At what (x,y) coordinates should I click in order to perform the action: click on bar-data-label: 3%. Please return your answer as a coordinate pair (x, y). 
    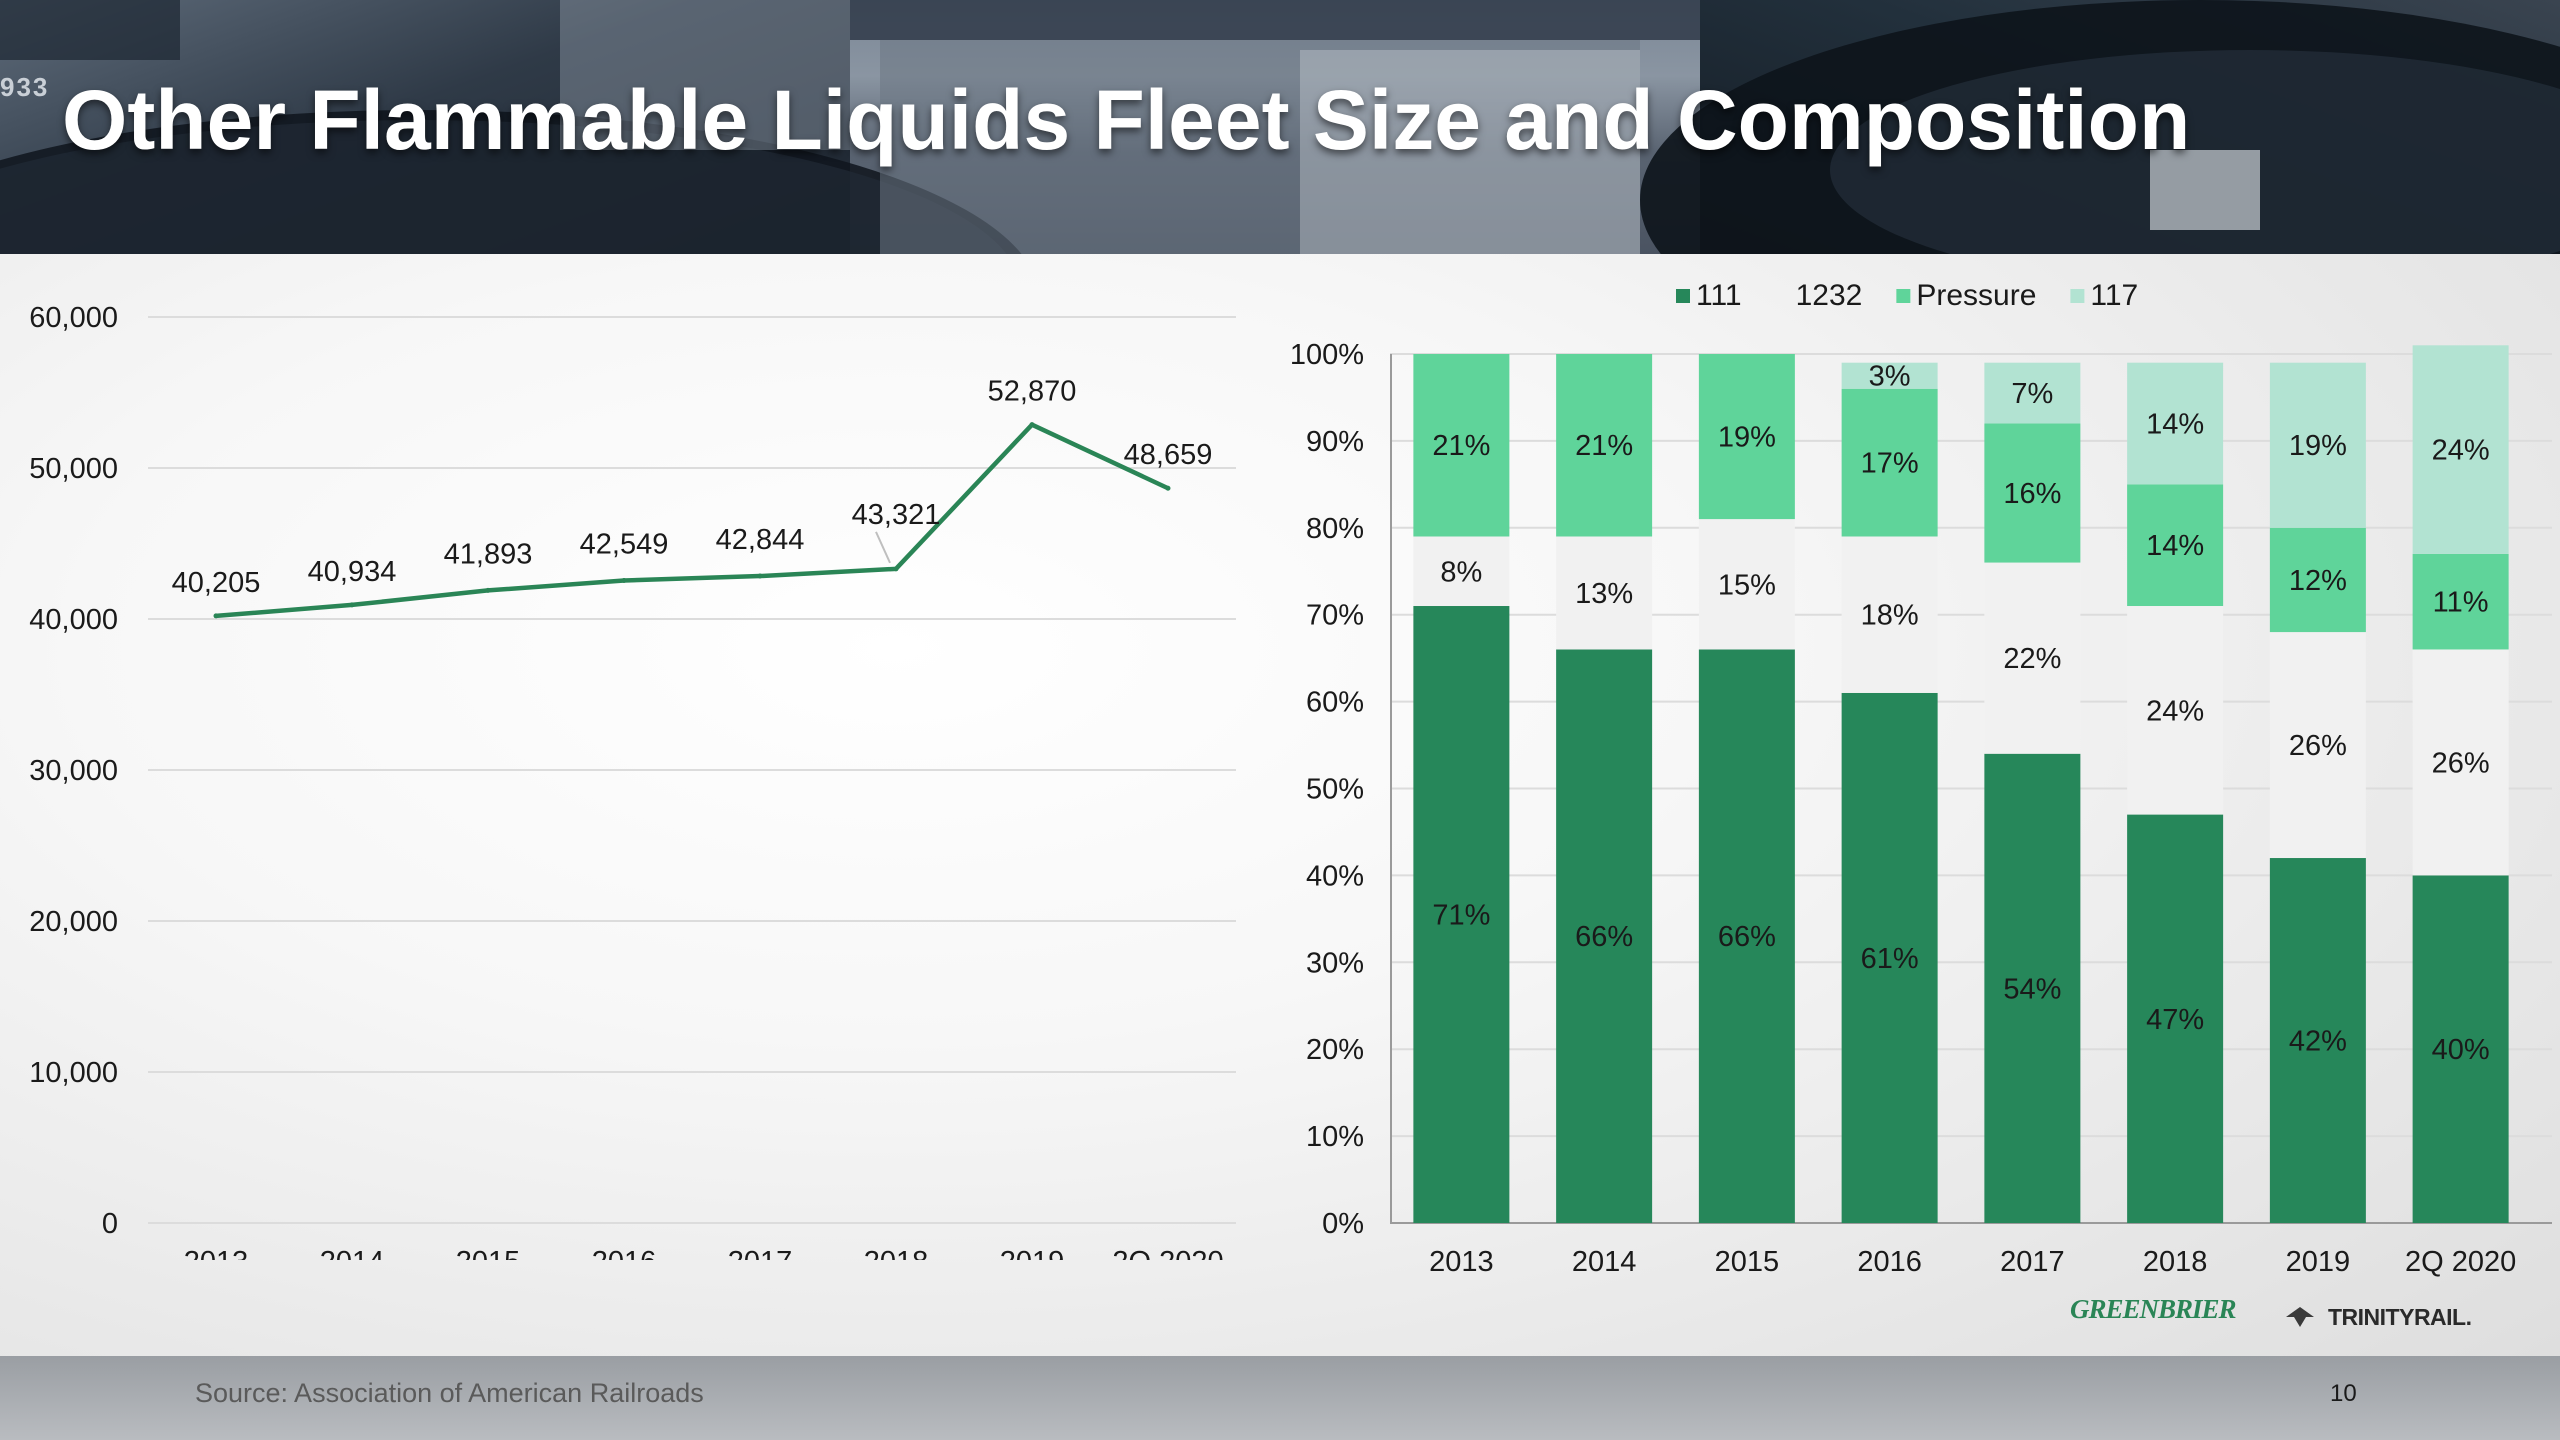
    Looking at the image, I should click on (1890, 377).